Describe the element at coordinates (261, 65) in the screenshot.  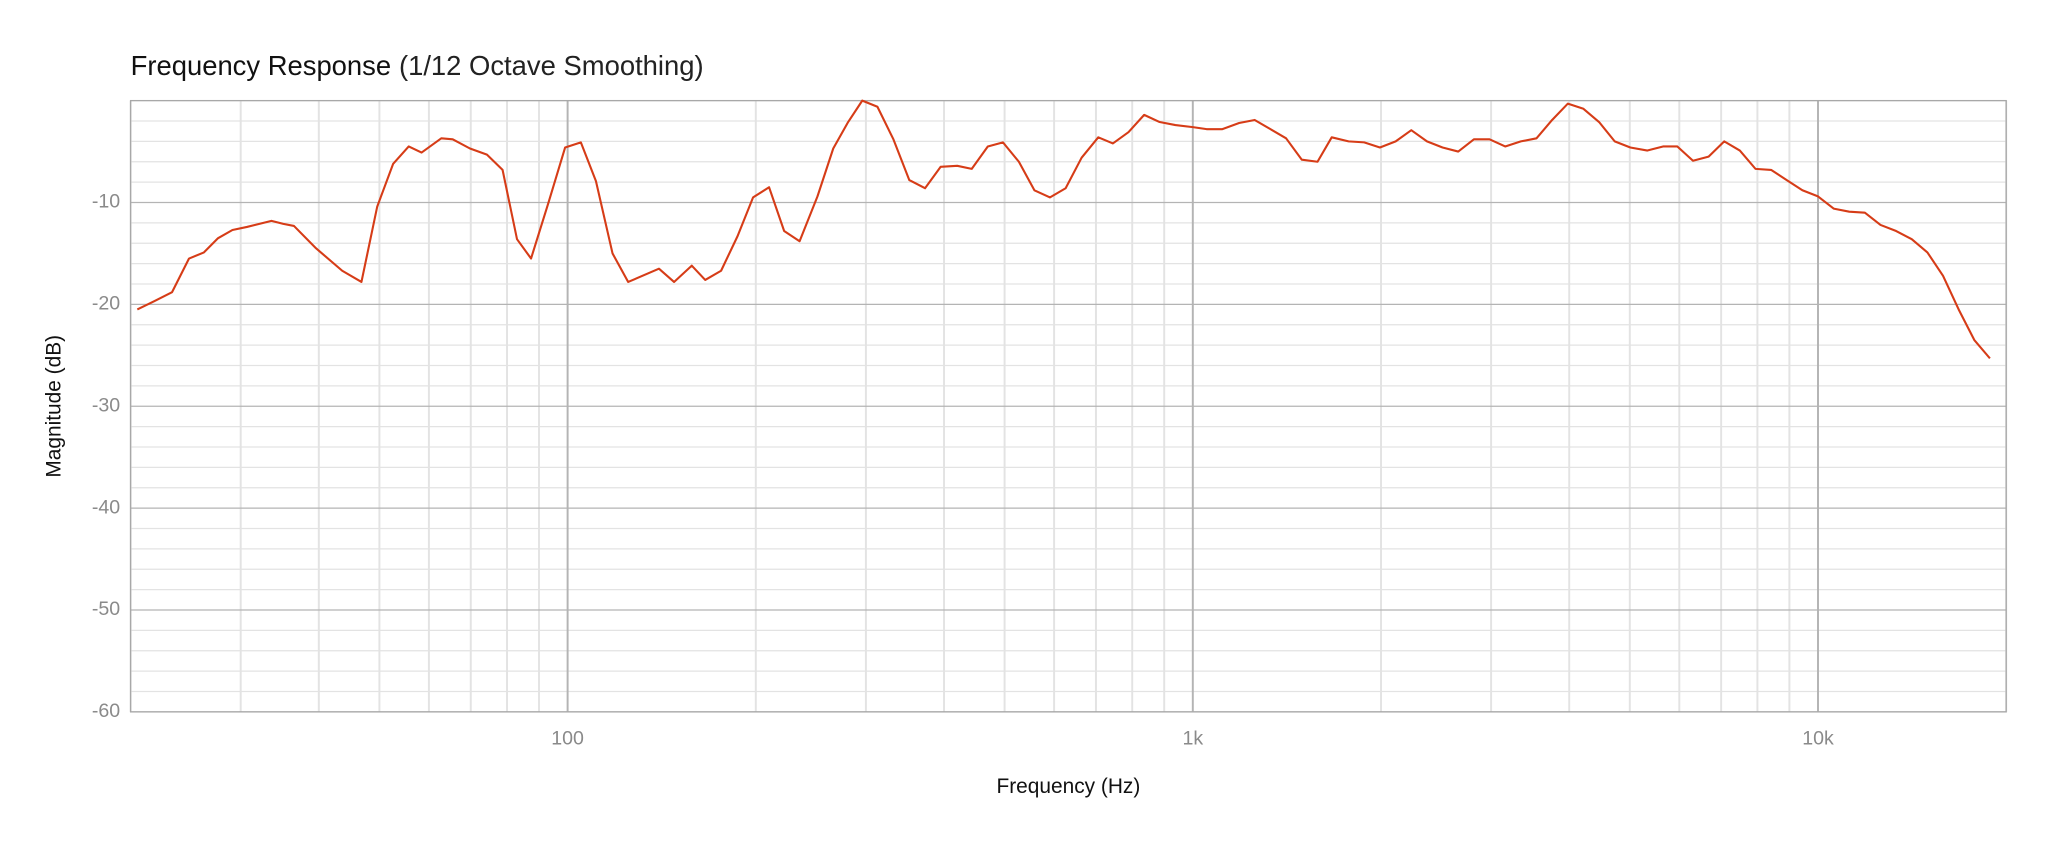
I see `title: Frequency Response` at that location.